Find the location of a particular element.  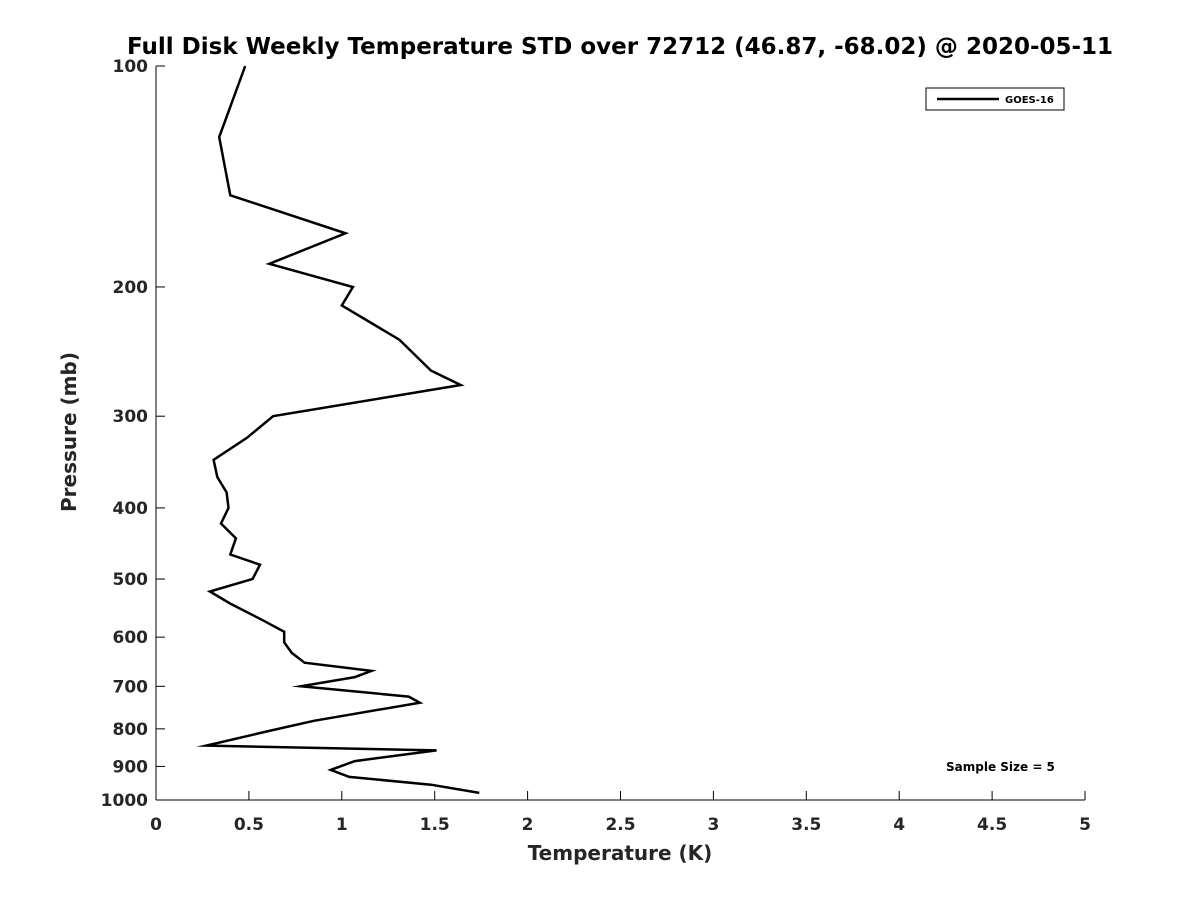

sample-size-annotation: Sample Size = 5 is located at coordinates (1000, 767).